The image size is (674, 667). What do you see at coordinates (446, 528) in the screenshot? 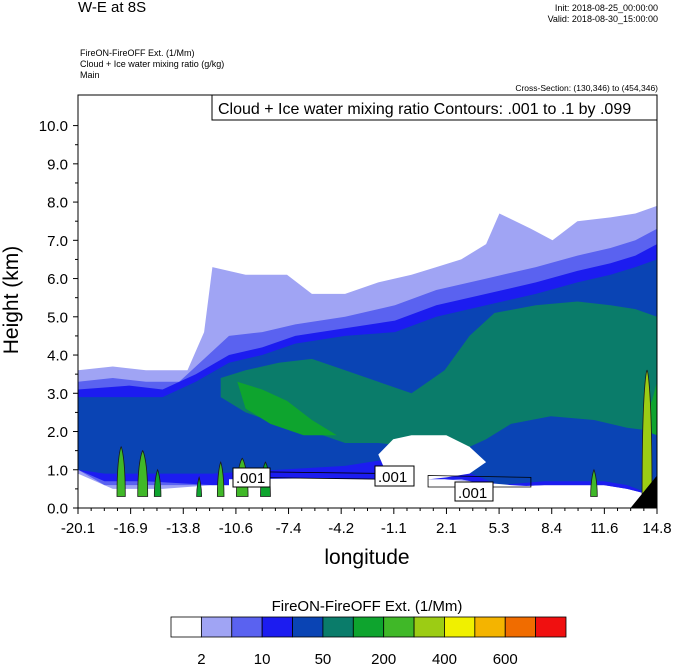
I see `x-tick-label: 2.1` at bounding box center [446, 528].